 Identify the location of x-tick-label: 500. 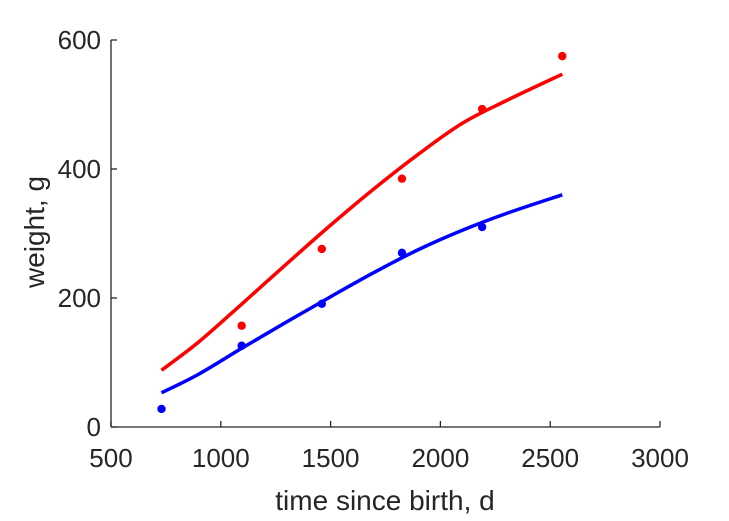
(110, 458).